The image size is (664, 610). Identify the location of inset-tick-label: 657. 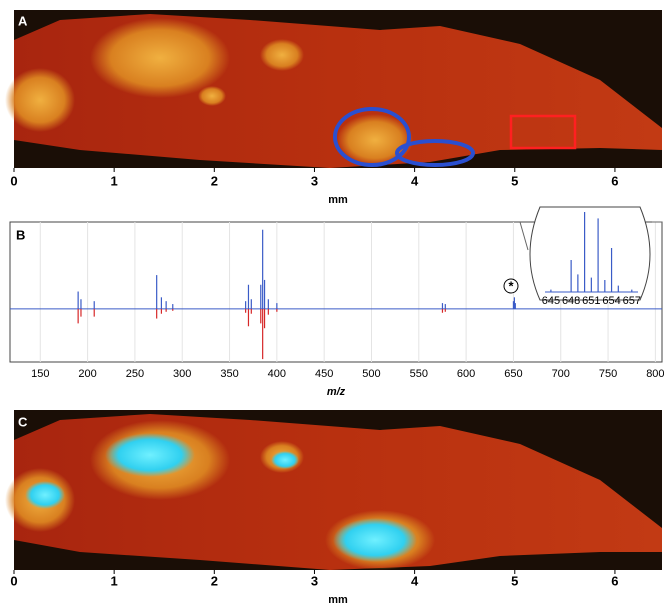
(632, 301).